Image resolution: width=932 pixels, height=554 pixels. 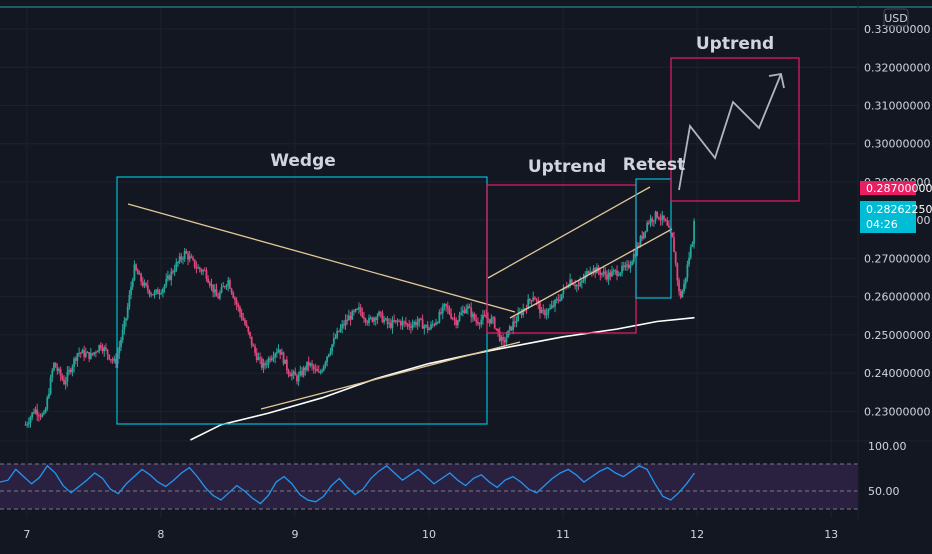 I want to click on currency-button: USD, so click(x=896, y=17).